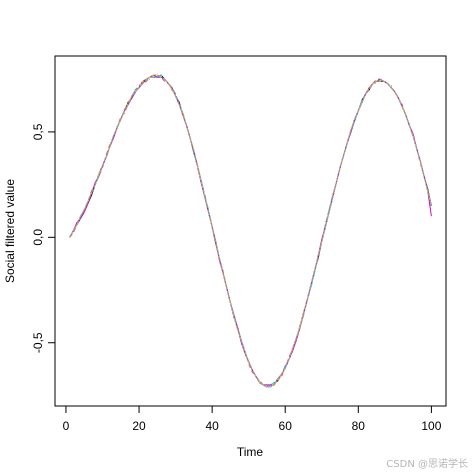 Image resolution: width=474 pixels, height=474 pixels. I want to click on x-tick-label: 60, so click(286, 426).